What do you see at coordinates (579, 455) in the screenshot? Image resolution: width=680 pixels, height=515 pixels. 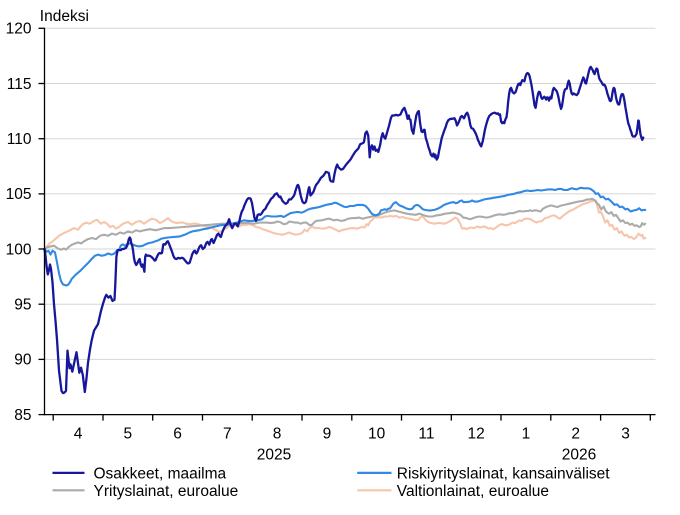 I see `svg-text: 2026` at bounding box center [579, 455].